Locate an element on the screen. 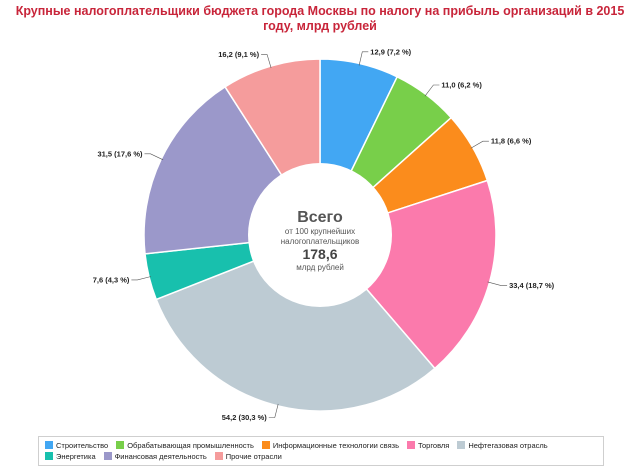 The height and width of the screenshot is (472, 640). slice-label-7: 16,2 (9,1 %) is located at coordinates (238, 54).